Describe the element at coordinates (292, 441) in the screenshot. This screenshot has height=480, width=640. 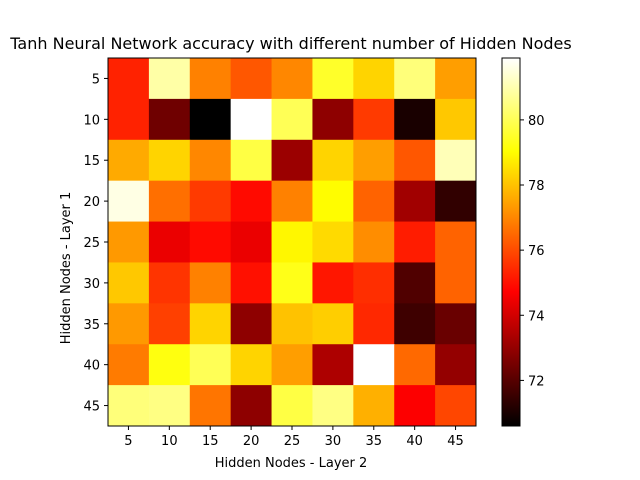
I see `x-tick-label: 25` at that location.